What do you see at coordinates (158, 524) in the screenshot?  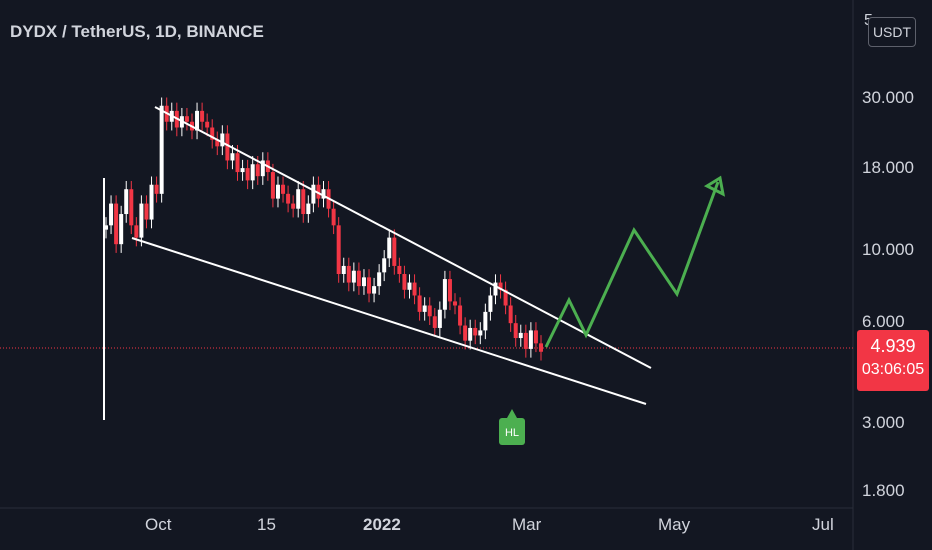 I see `x-tick-label: Oct` at bounding box center [158, 524].